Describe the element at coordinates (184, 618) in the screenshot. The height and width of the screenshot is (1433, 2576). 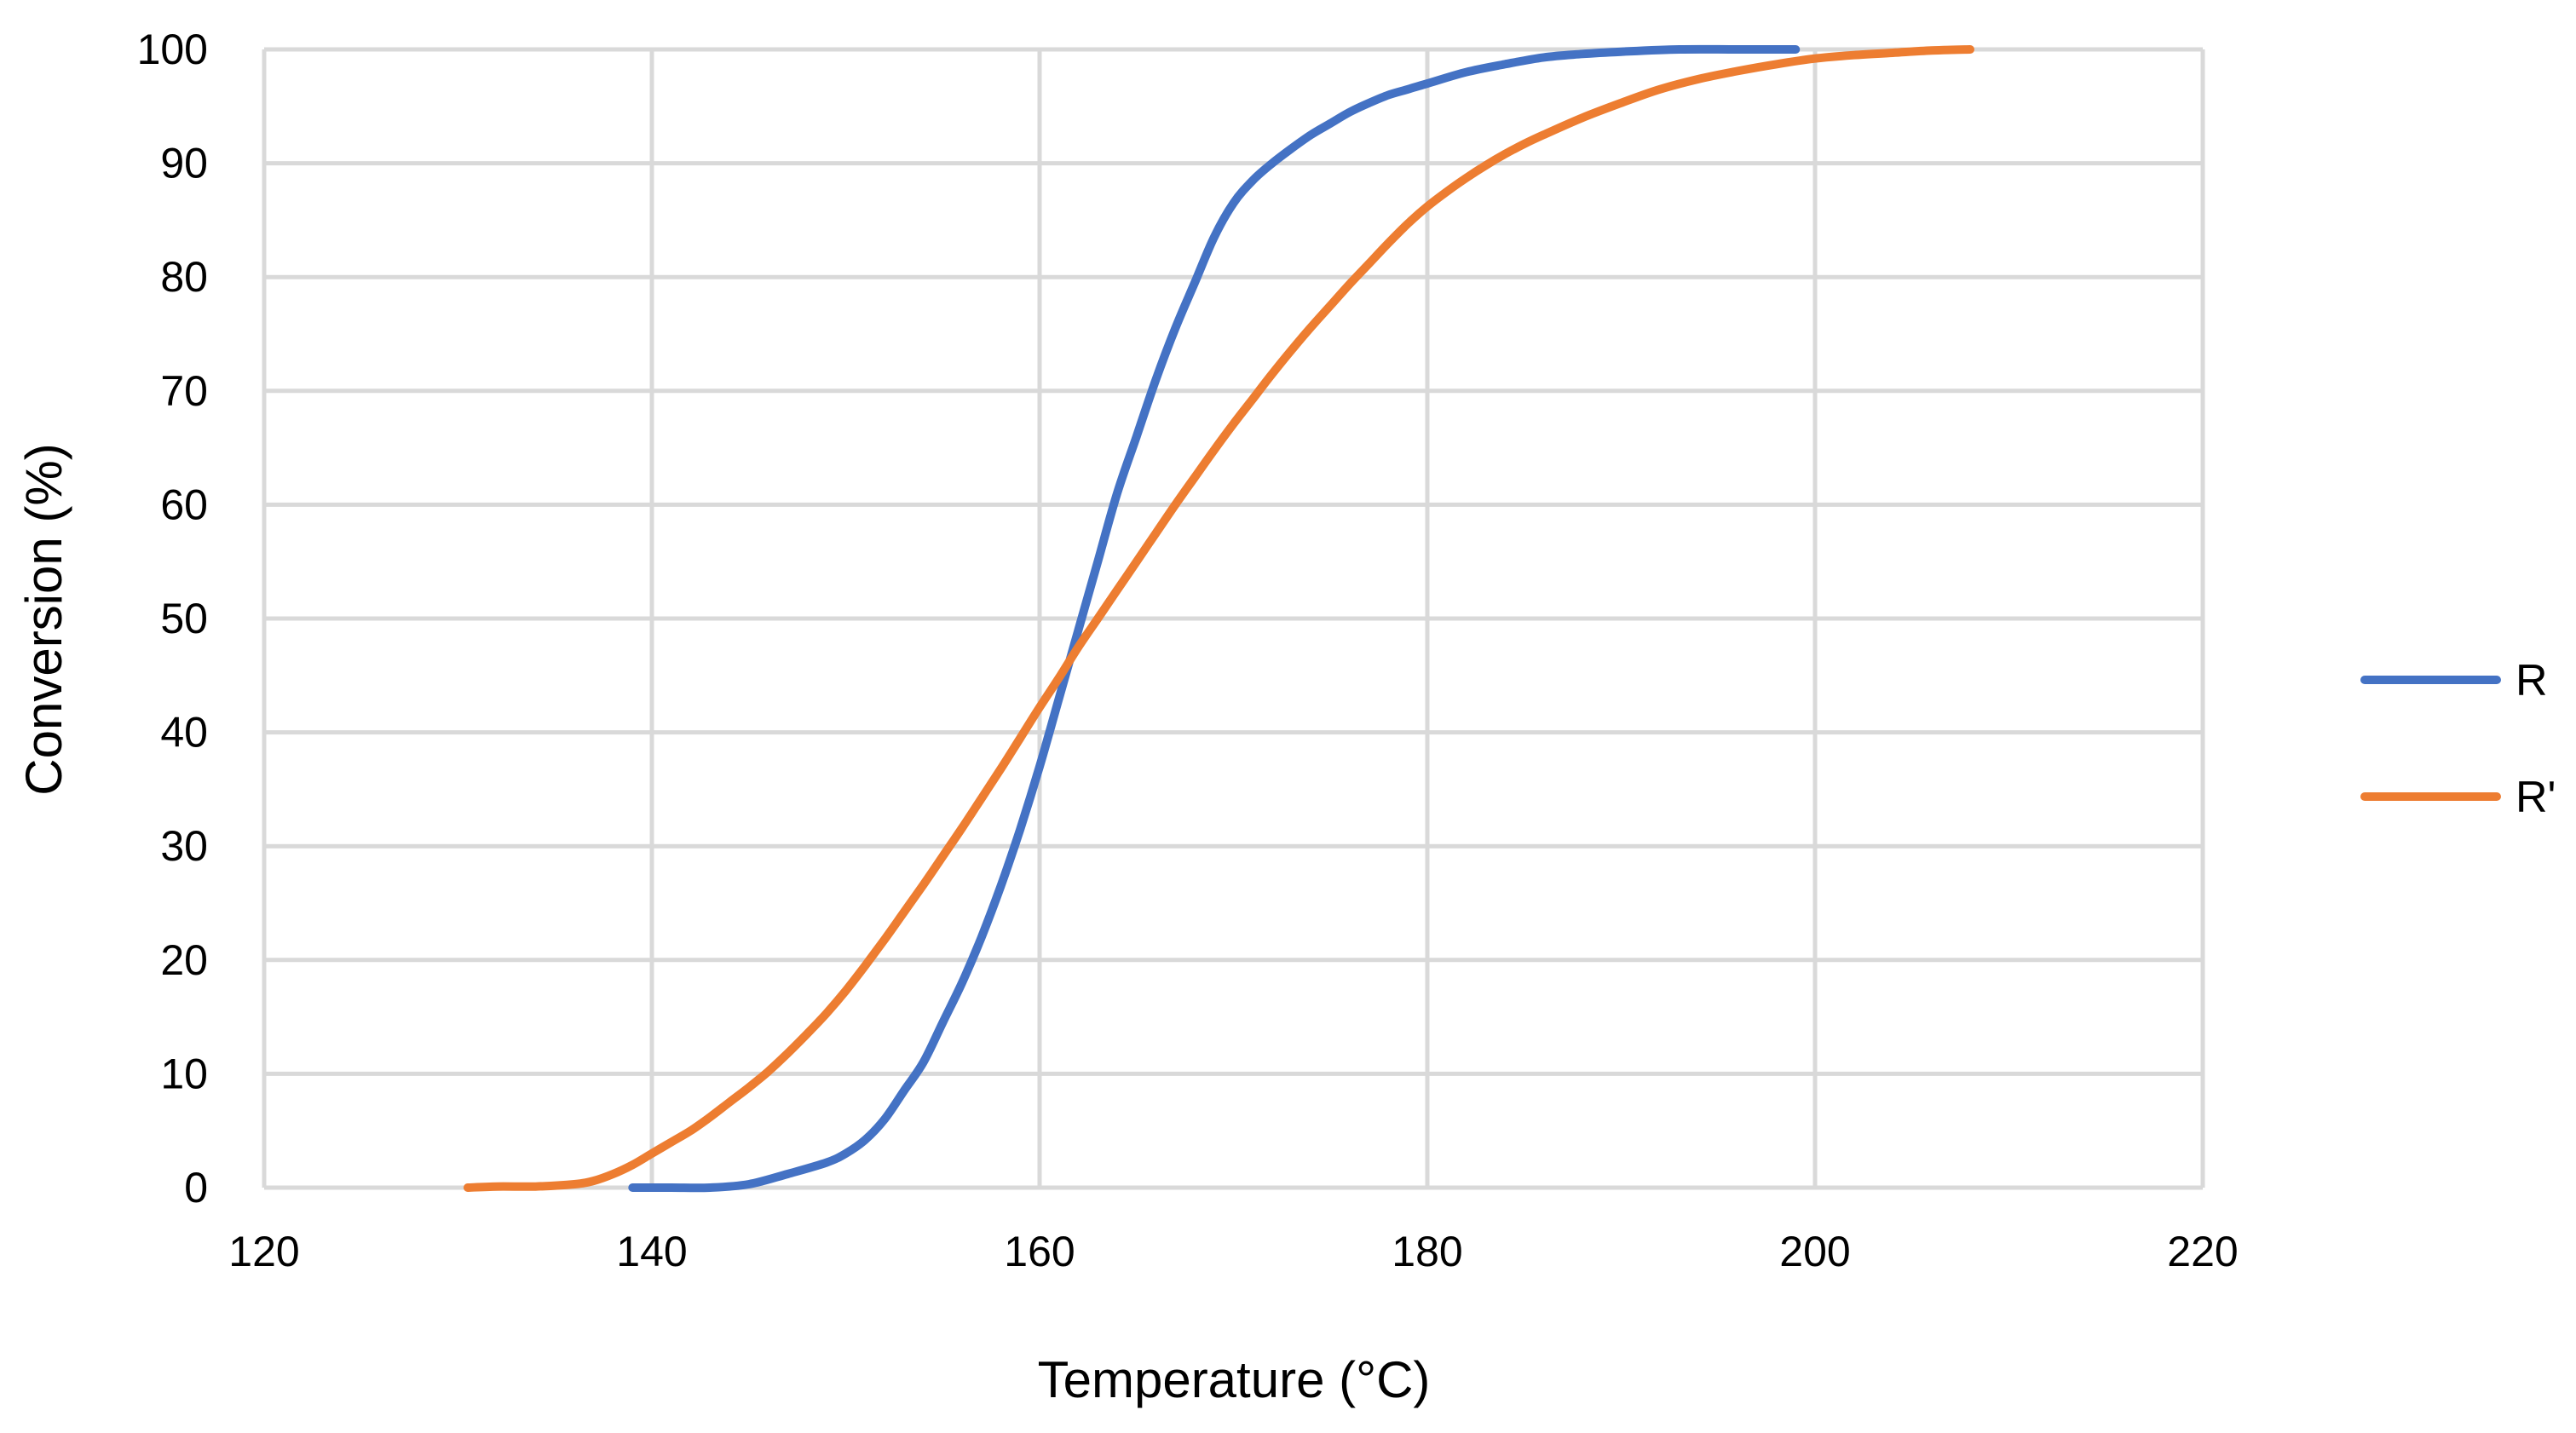
I see `y-tick-label-50: 50` at that location.